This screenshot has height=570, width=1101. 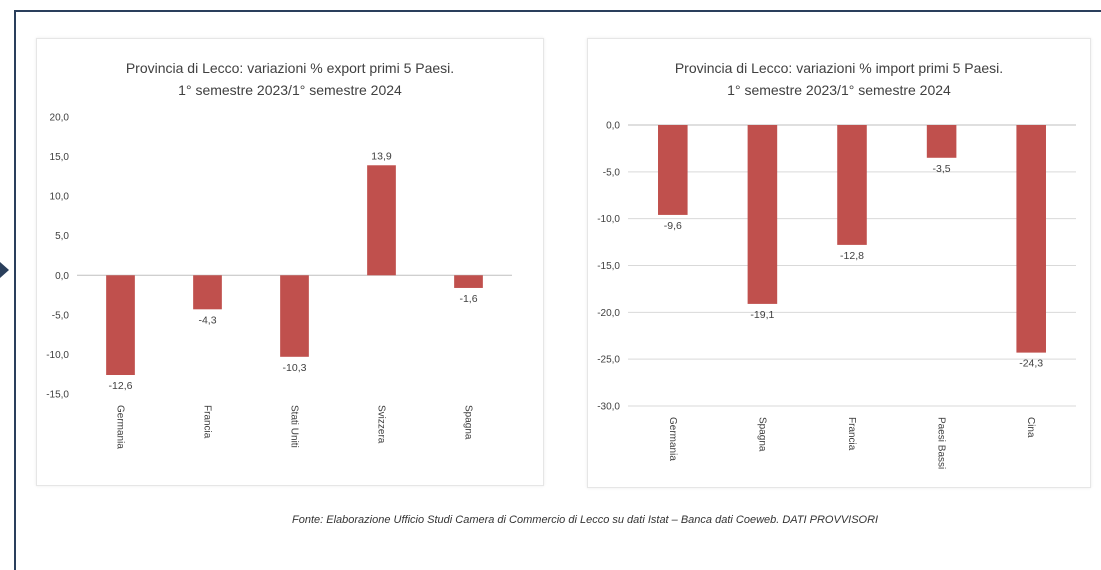 What do you see at coordinates (207, 320) in the screenshot?
I see `data-label: -4,3` at bounding box center [207, 320].